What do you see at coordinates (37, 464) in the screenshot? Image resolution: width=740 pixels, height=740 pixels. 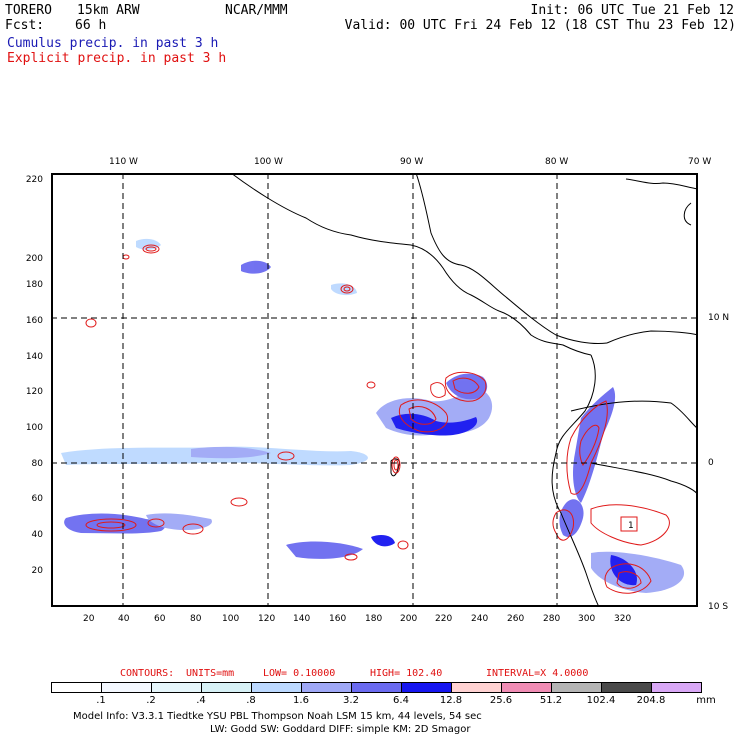 I see `y-tick-label: 80` at bounding box center [37, 464].